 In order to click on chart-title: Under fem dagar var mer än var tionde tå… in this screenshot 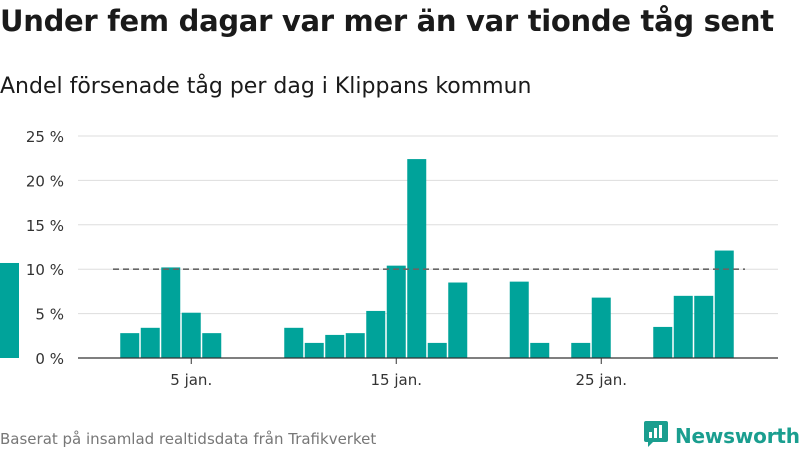, I will do `click(387, 21)`.